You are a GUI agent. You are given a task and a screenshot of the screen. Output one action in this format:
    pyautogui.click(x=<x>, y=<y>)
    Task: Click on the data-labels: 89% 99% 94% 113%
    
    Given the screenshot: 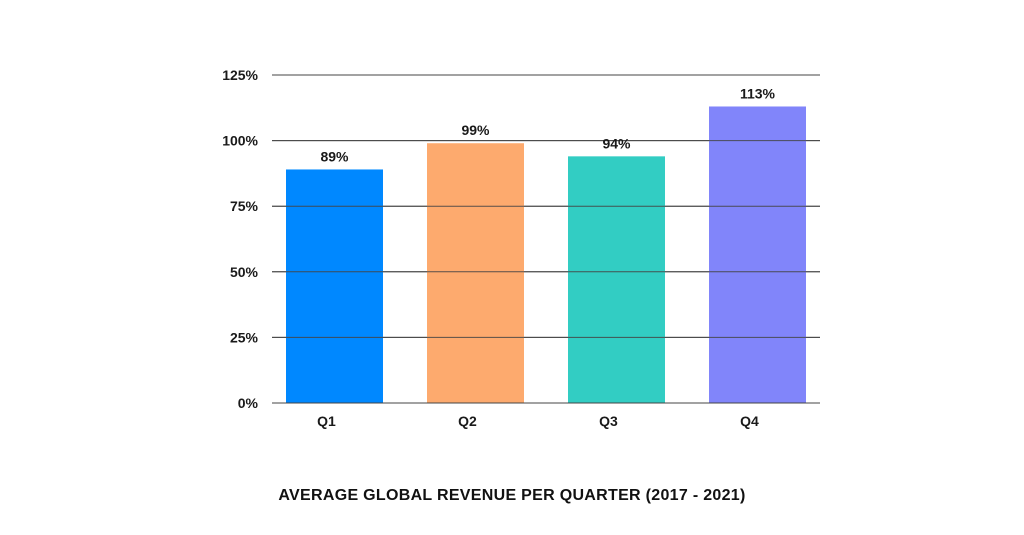 What is the action you would take?
    pyautogui.click(x=547, y=124)
    